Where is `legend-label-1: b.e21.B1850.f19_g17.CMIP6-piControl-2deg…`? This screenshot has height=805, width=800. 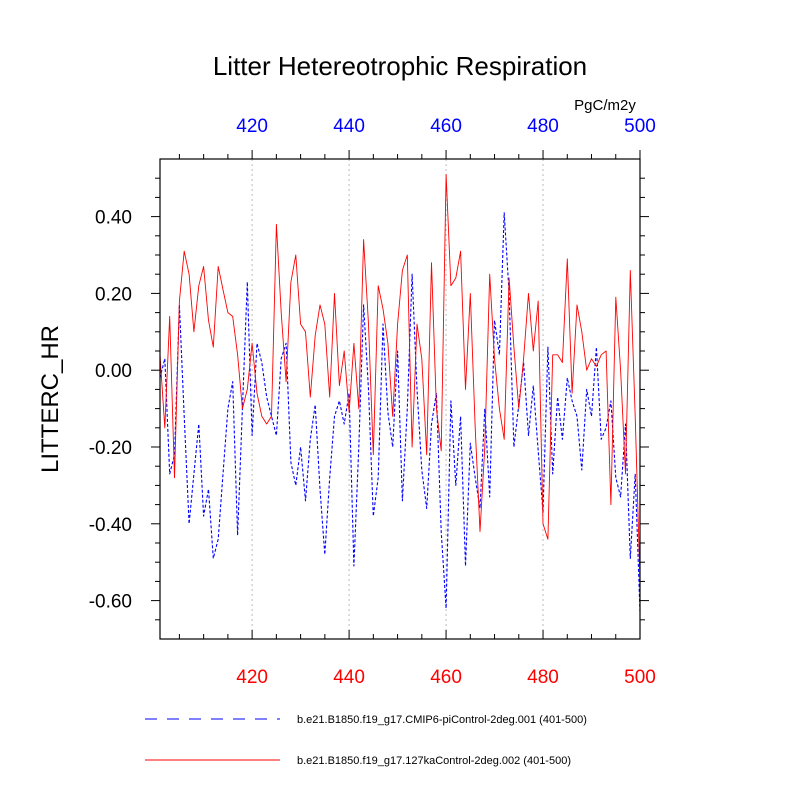
legend-label-1: b.e21.B1850.f19_g17.CMIP6-piControl-2deg… is located at coordinates (442, 720).